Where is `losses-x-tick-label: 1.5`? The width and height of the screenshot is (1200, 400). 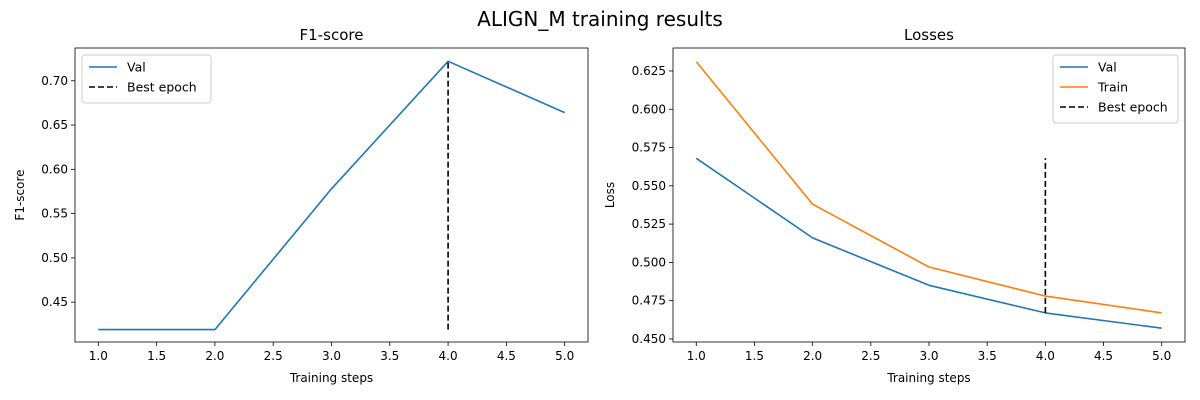
losses-x-tick-label: 1.5 is located at coordinates (754, 356).